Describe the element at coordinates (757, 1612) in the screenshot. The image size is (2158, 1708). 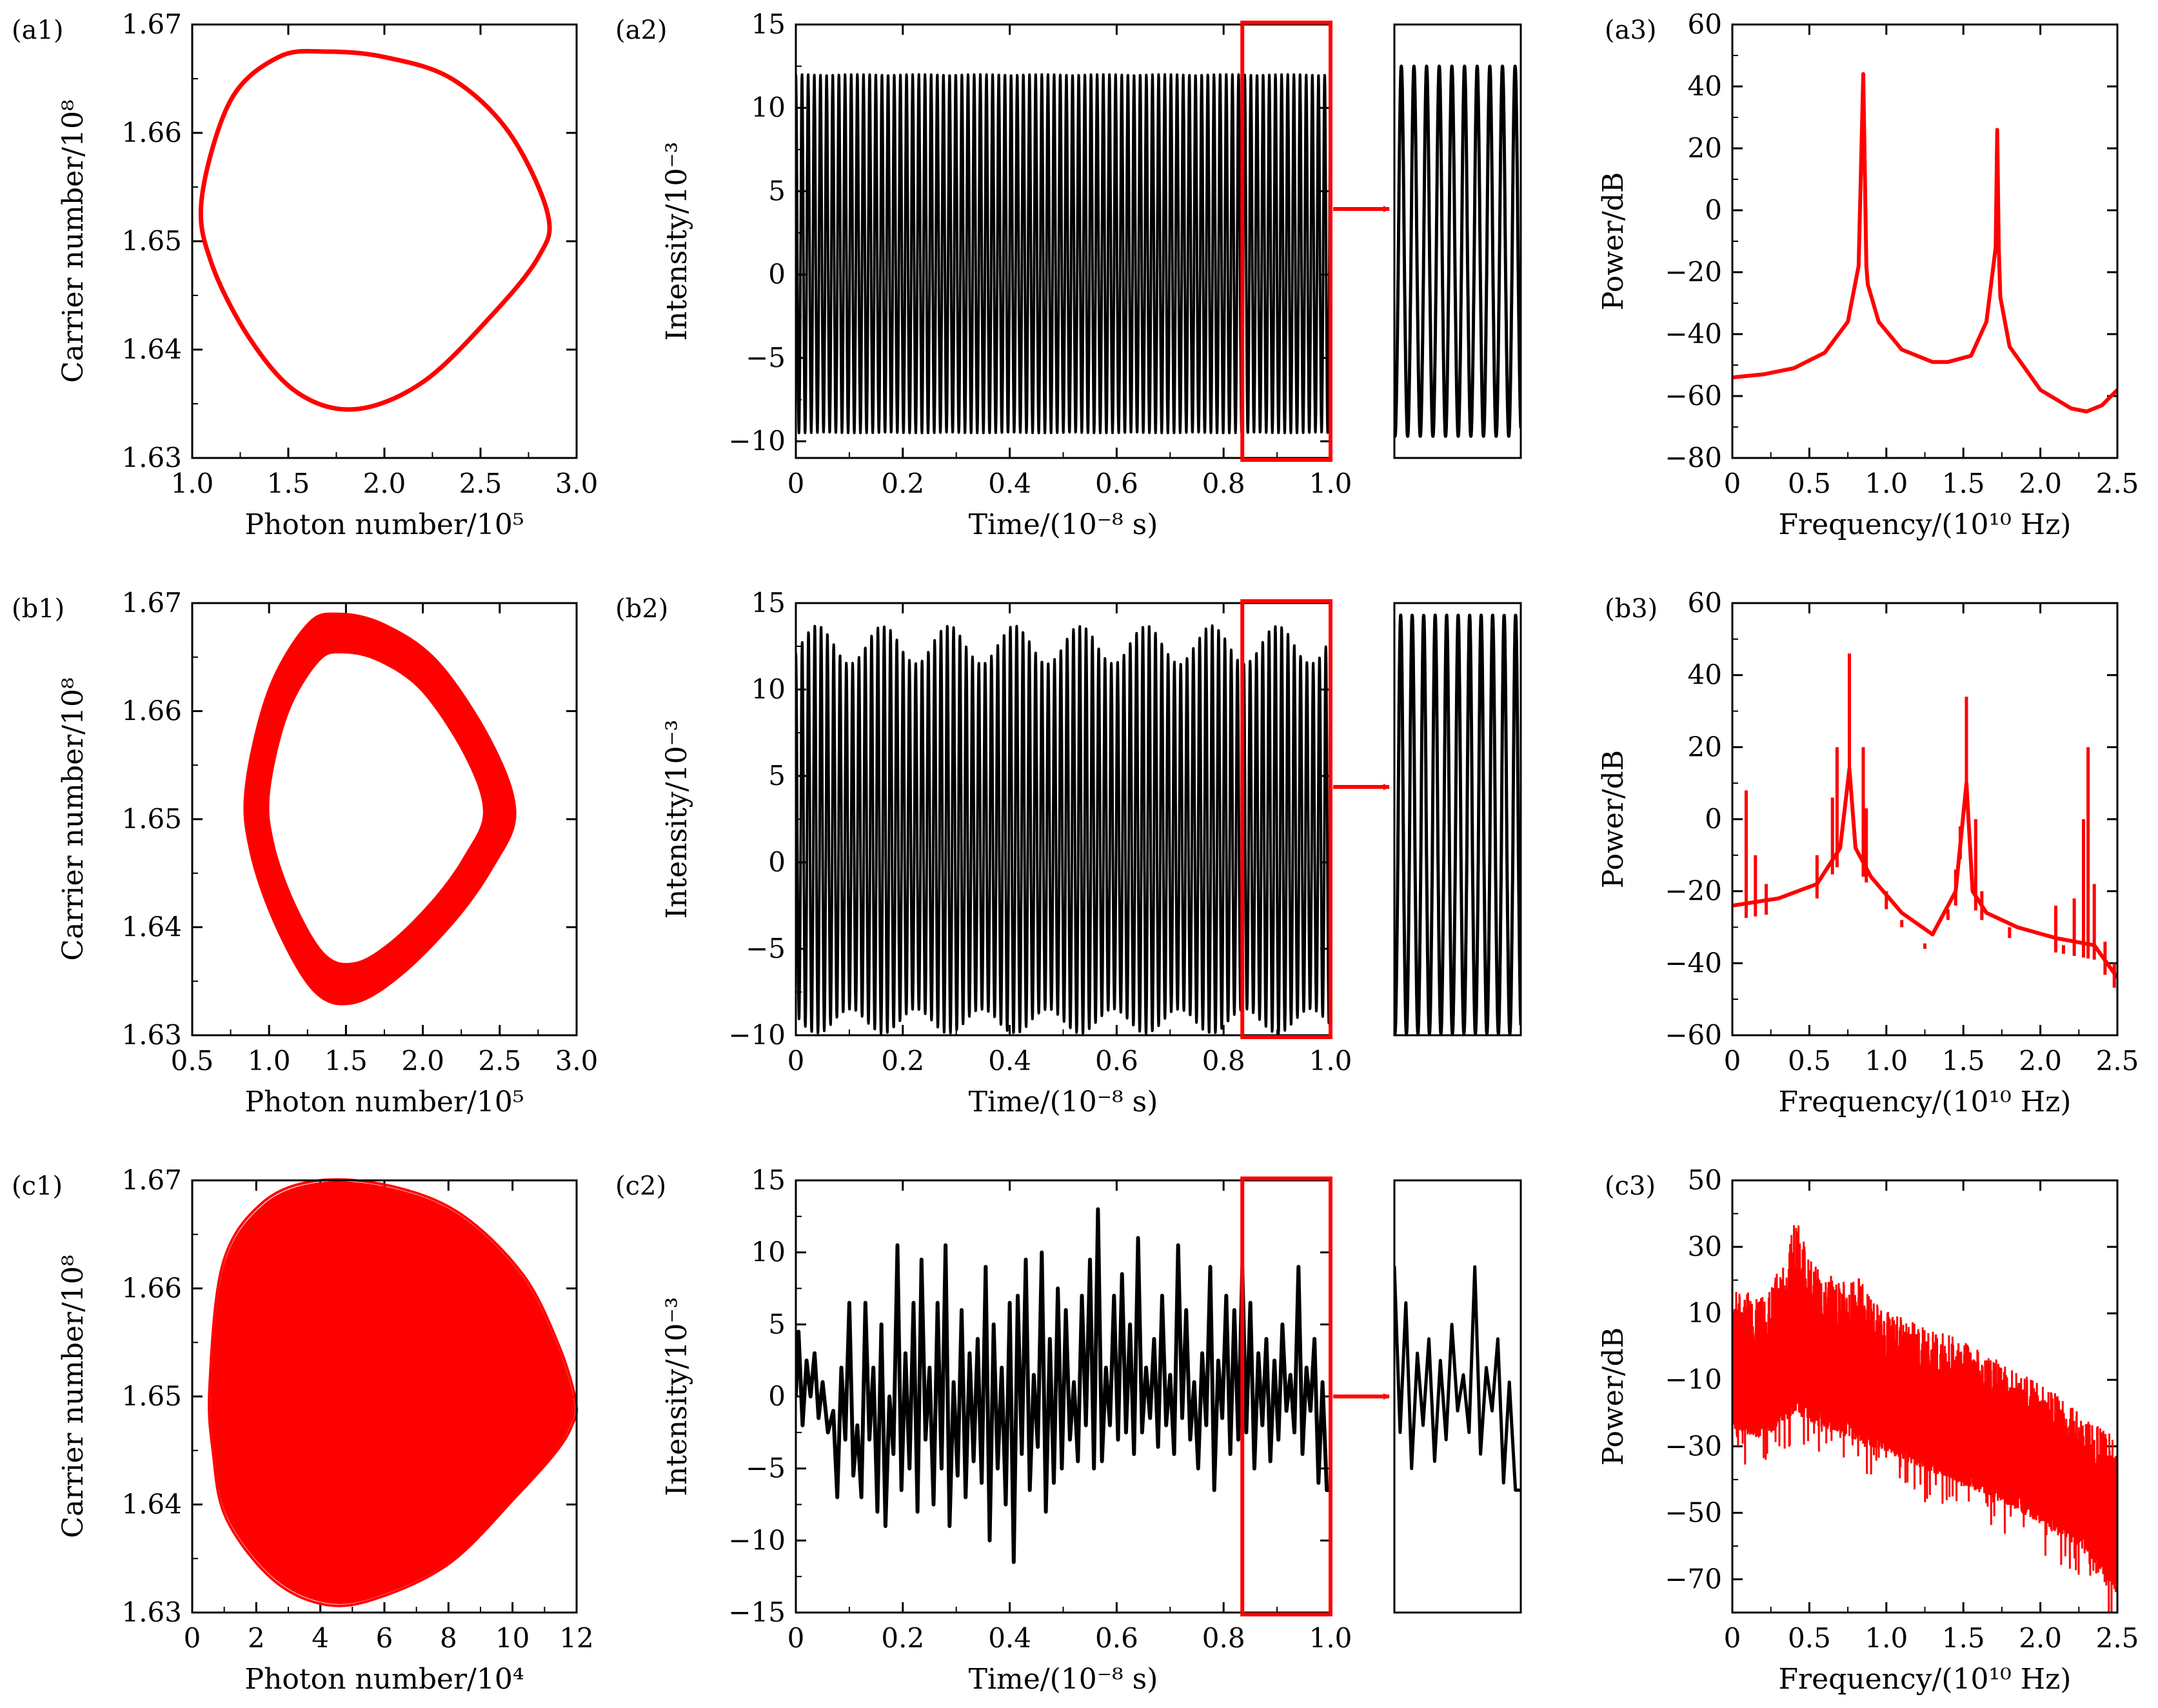
I see `y-tick-label: −15` at that location.